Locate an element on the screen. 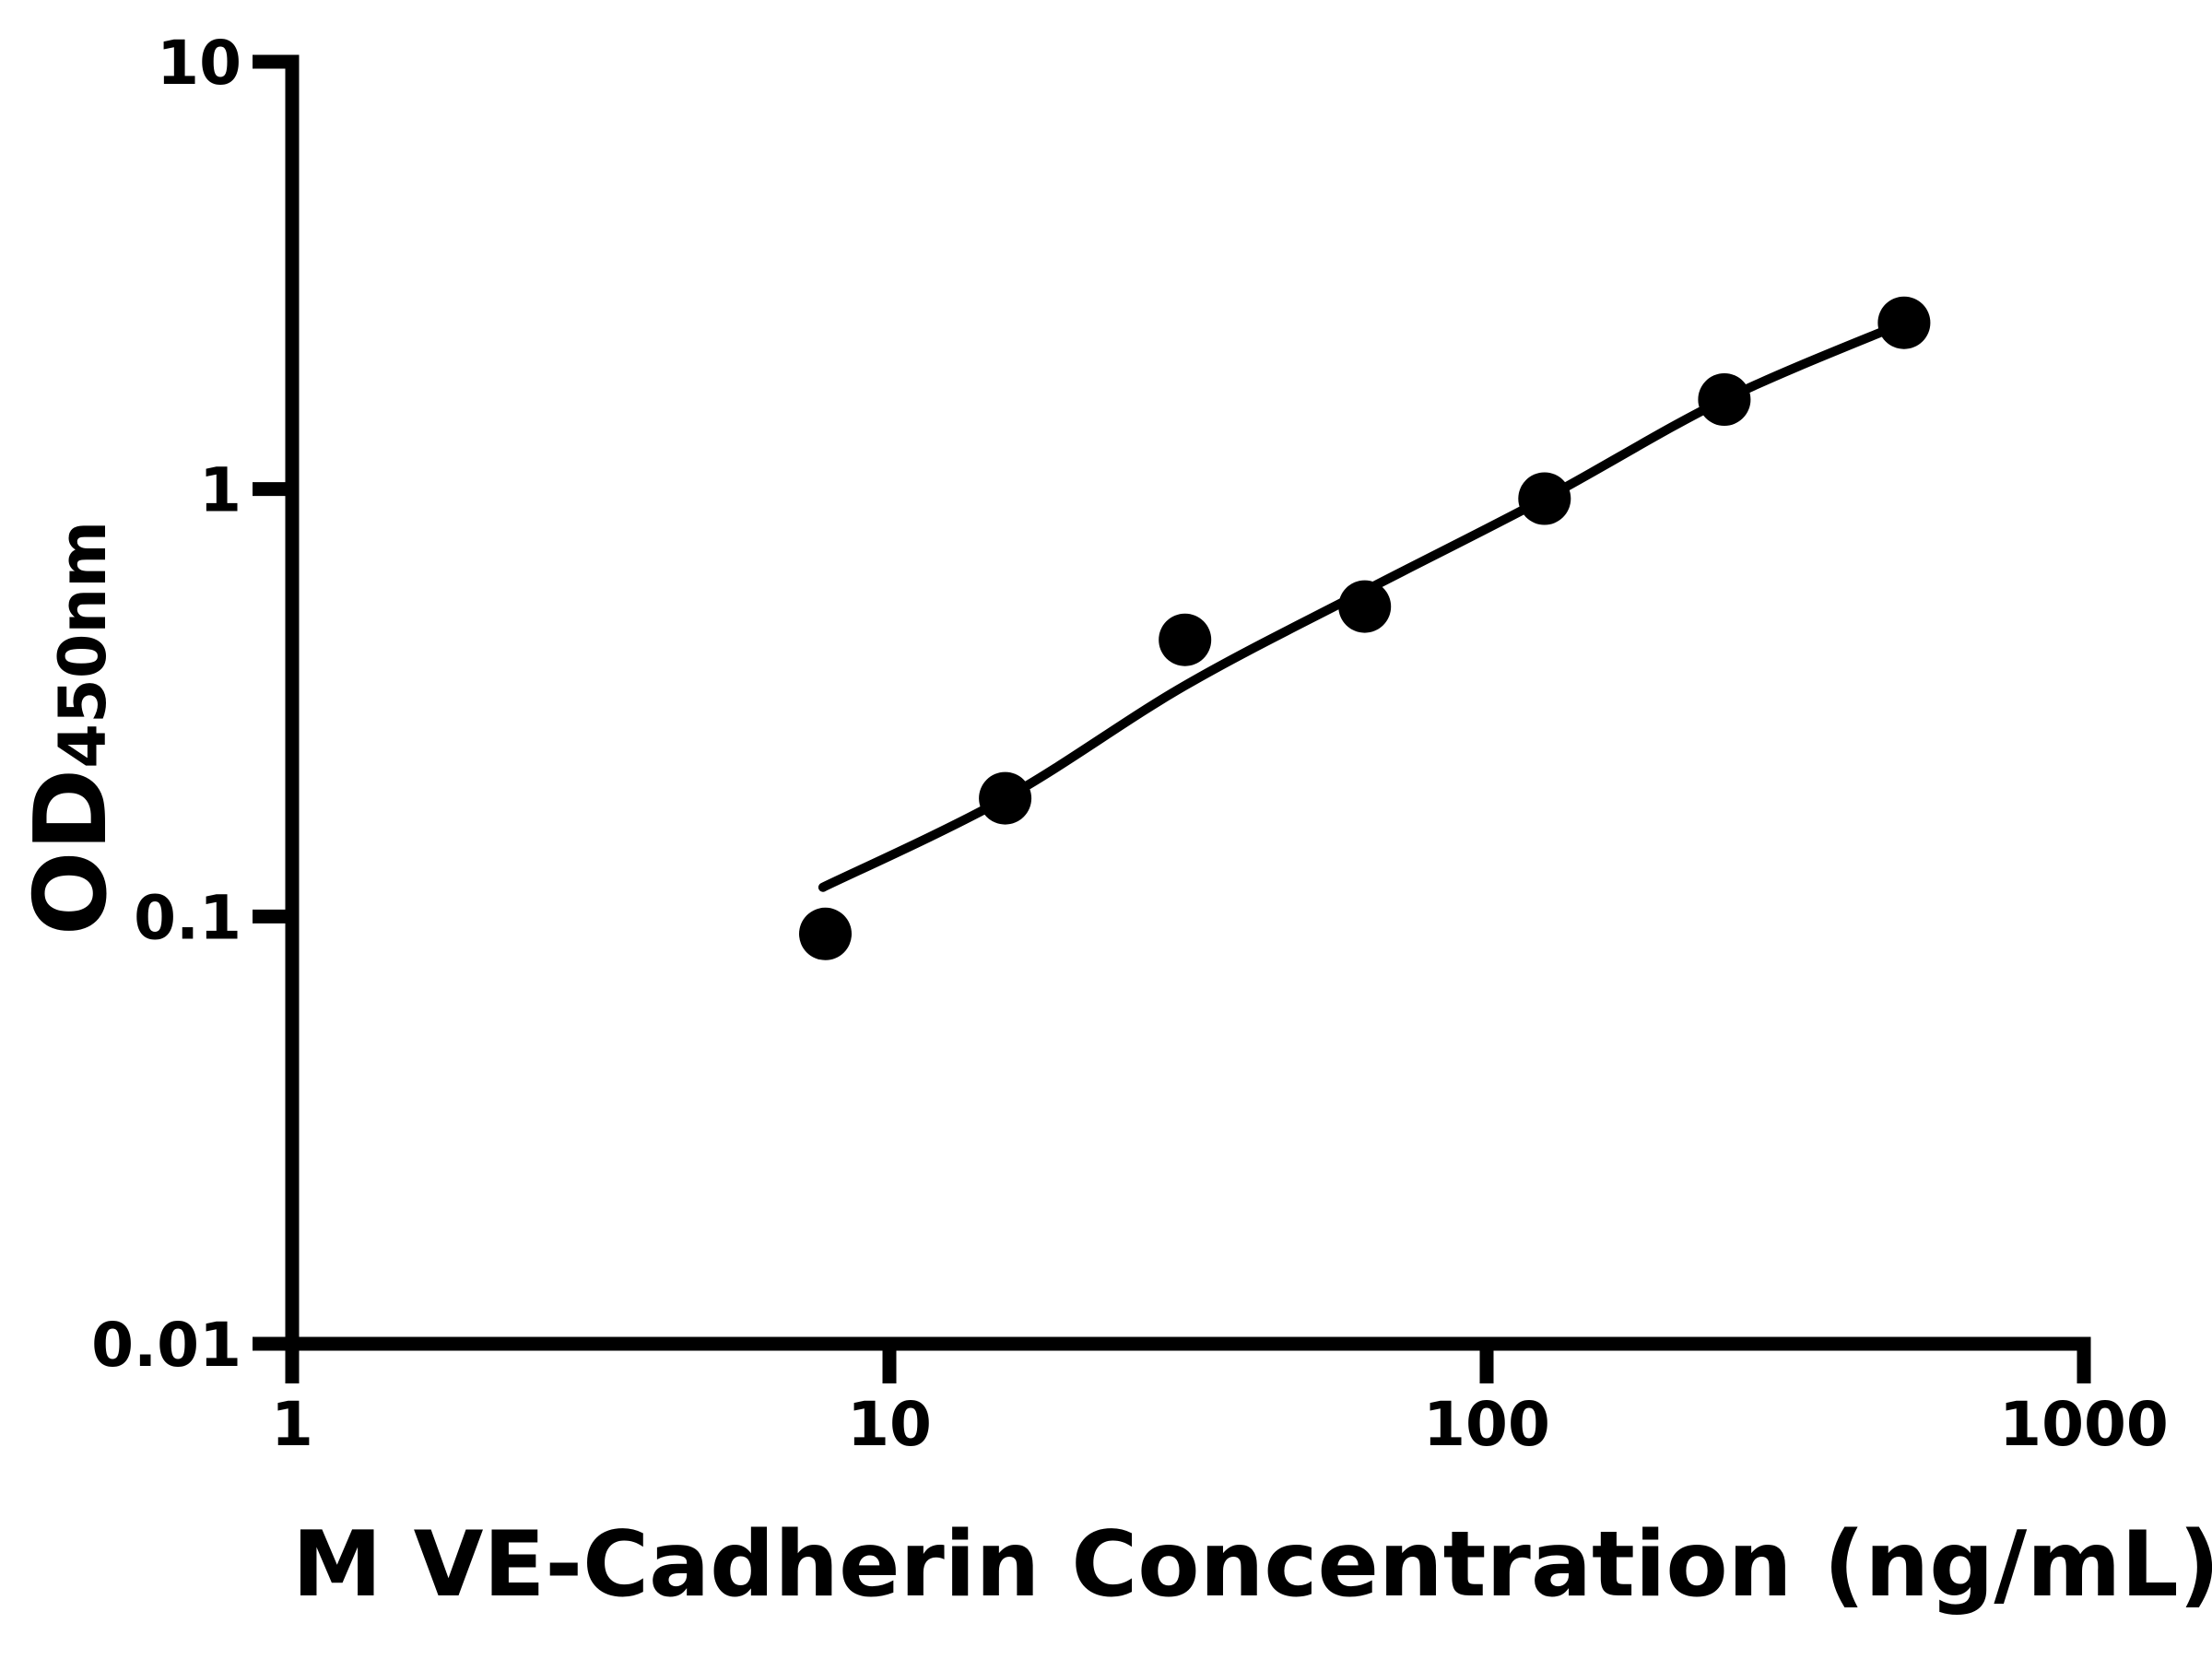  y-tick-label: 1 is located at coordinates (220, 490).